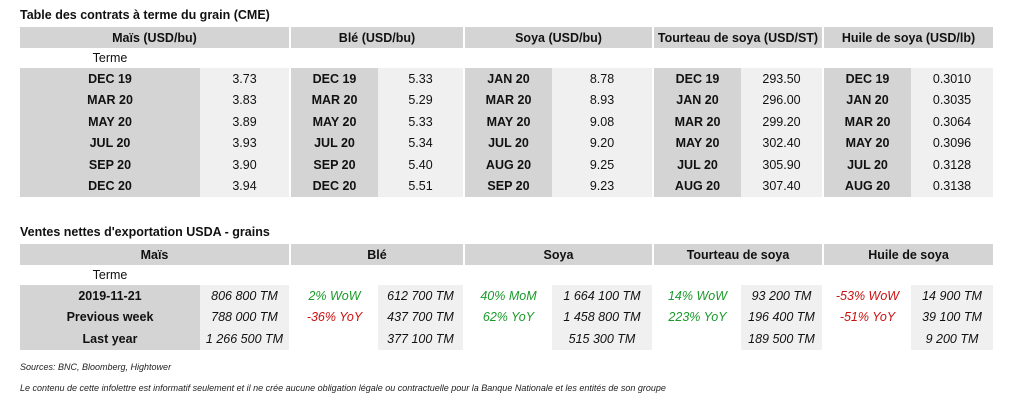 Image resolution: width=1024 pixels, height=414 pixels. Describe the element at coordinates (602, 164) in the screenshot. I see `contract-price: 9.25` at that location.